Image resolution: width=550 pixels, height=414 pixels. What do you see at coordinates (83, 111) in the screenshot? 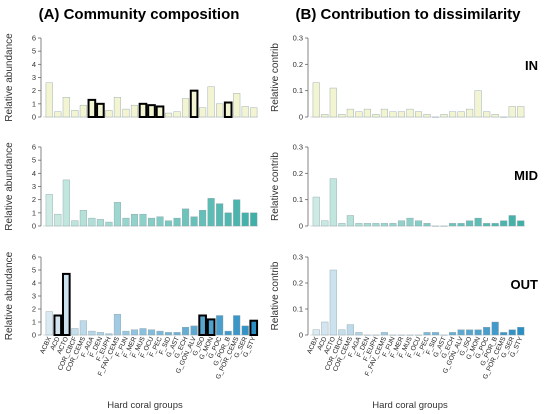
I see `bar-A-IN-COR_CEMS` at bounding box center [83, 111].